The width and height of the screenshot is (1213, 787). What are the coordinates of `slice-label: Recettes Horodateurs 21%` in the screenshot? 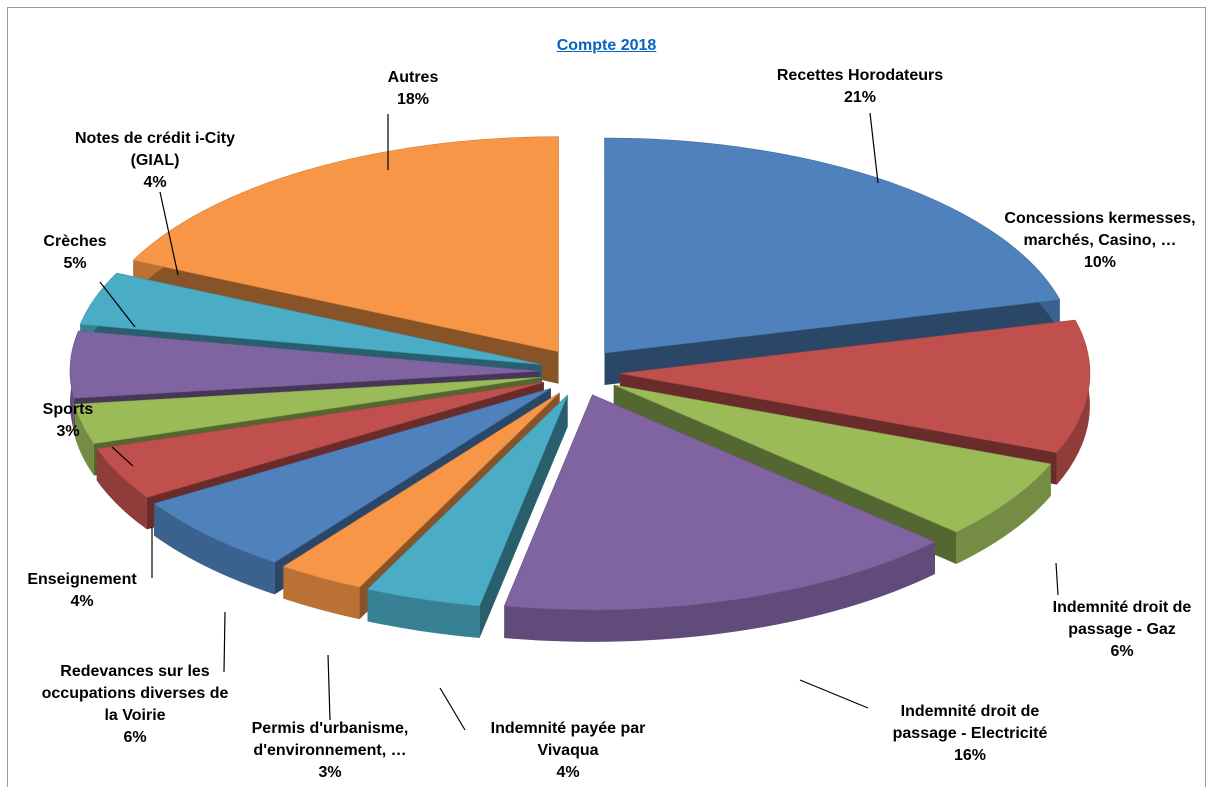 It's located at (860, 86).